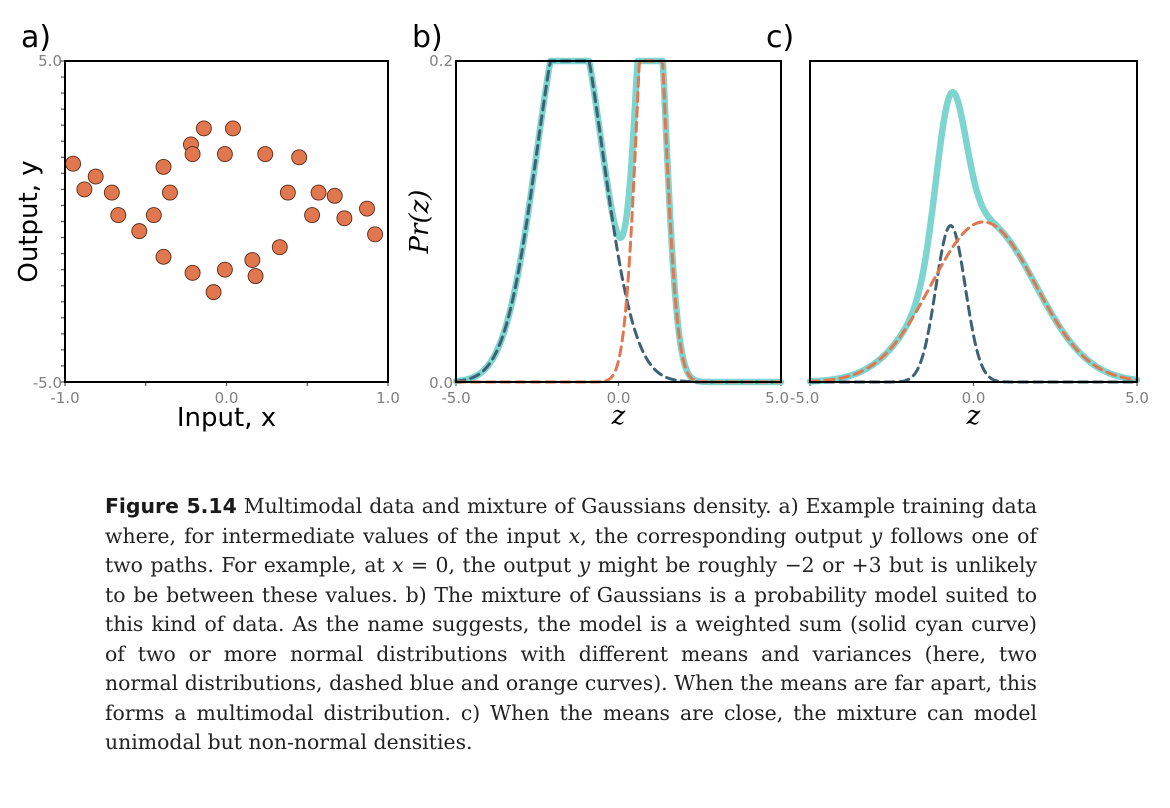 This screenshot has height=808, width=1170. Describe the element at coordinates (427, 37) in the screenshot. I see `panel-label: b)` at that location.